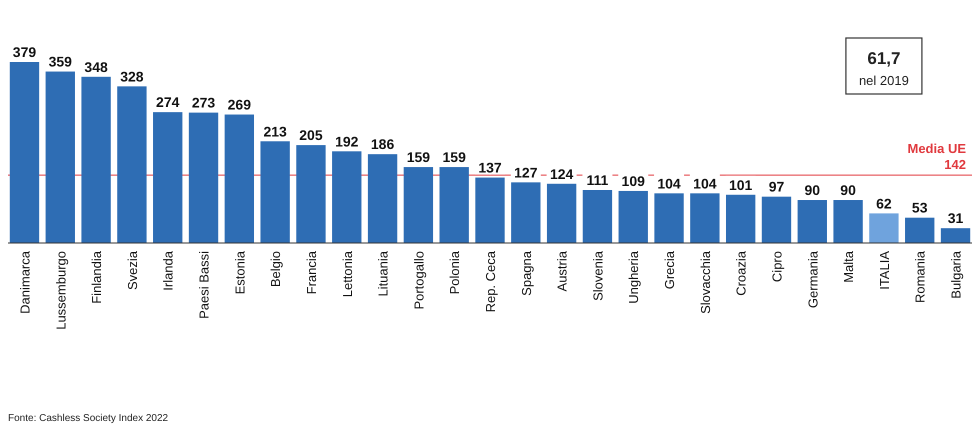 This screenshot has width=972, height=428. I want to click on x-tick-label: Francia, so click(311, 272).